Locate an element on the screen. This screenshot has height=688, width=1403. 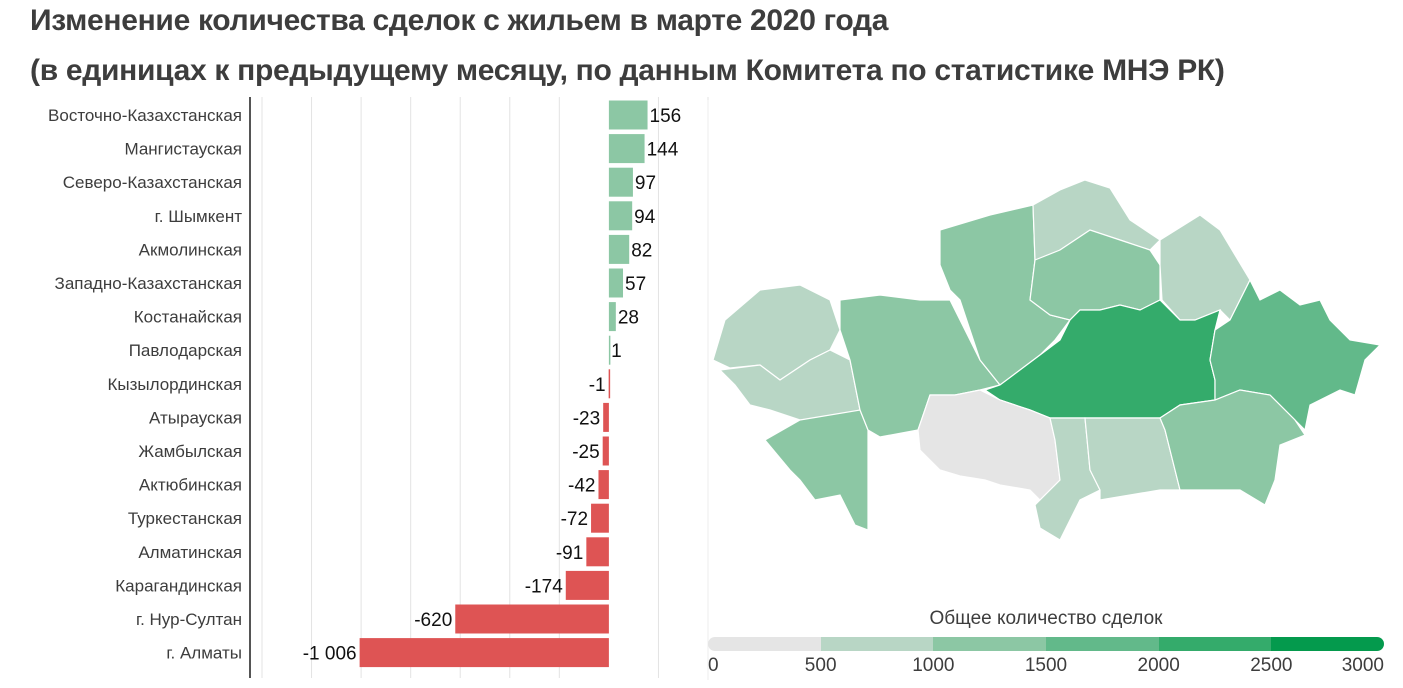
data-label: -42 is located at coordinates (581, 486).